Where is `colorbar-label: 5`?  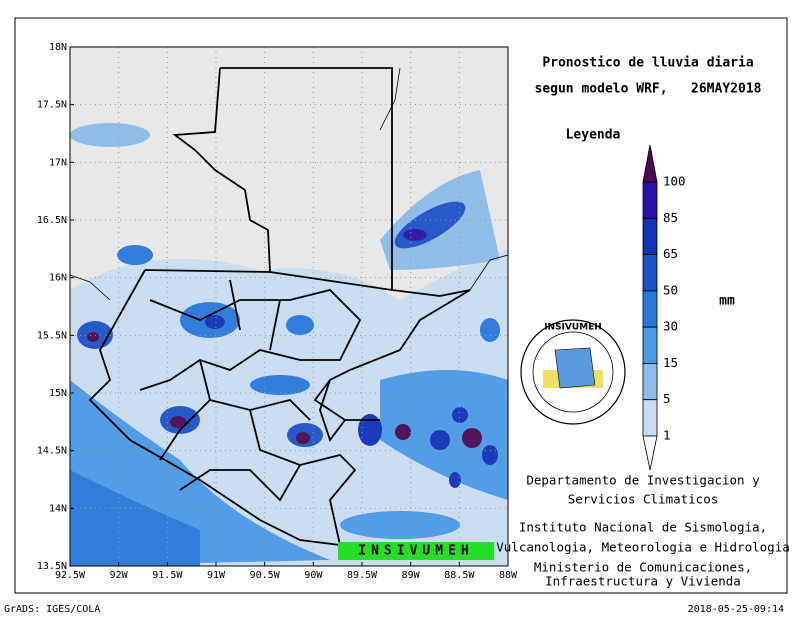 colorbar-label: 5 is located at coordinates (667, 398).